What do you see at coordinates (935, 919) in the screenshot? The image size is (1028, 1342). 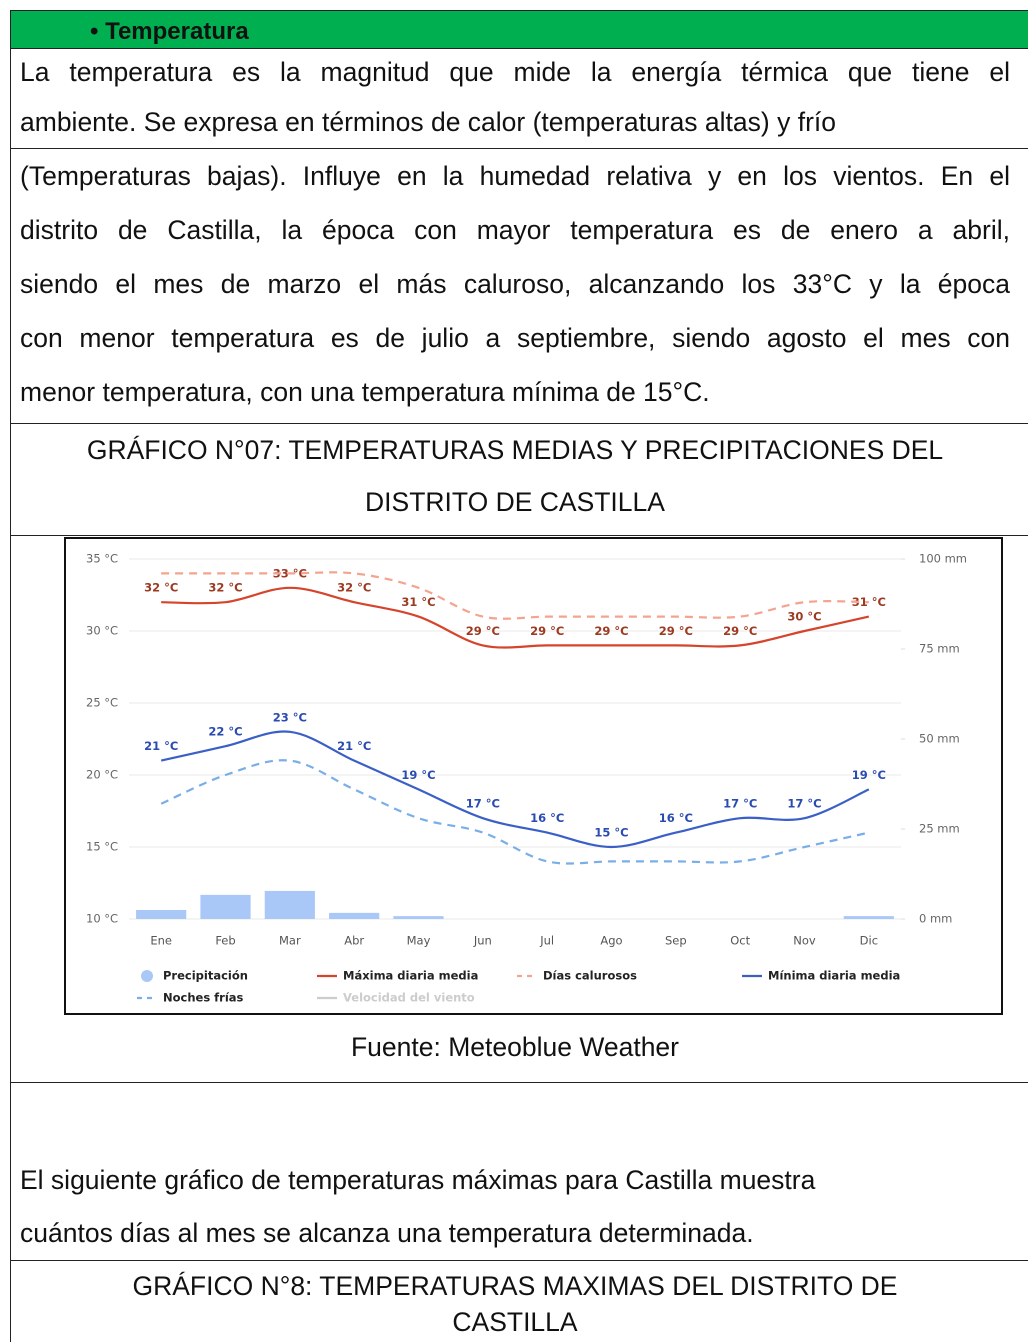 I see `y2-tick-label: 0 mm` at bounding box center [935, 919].